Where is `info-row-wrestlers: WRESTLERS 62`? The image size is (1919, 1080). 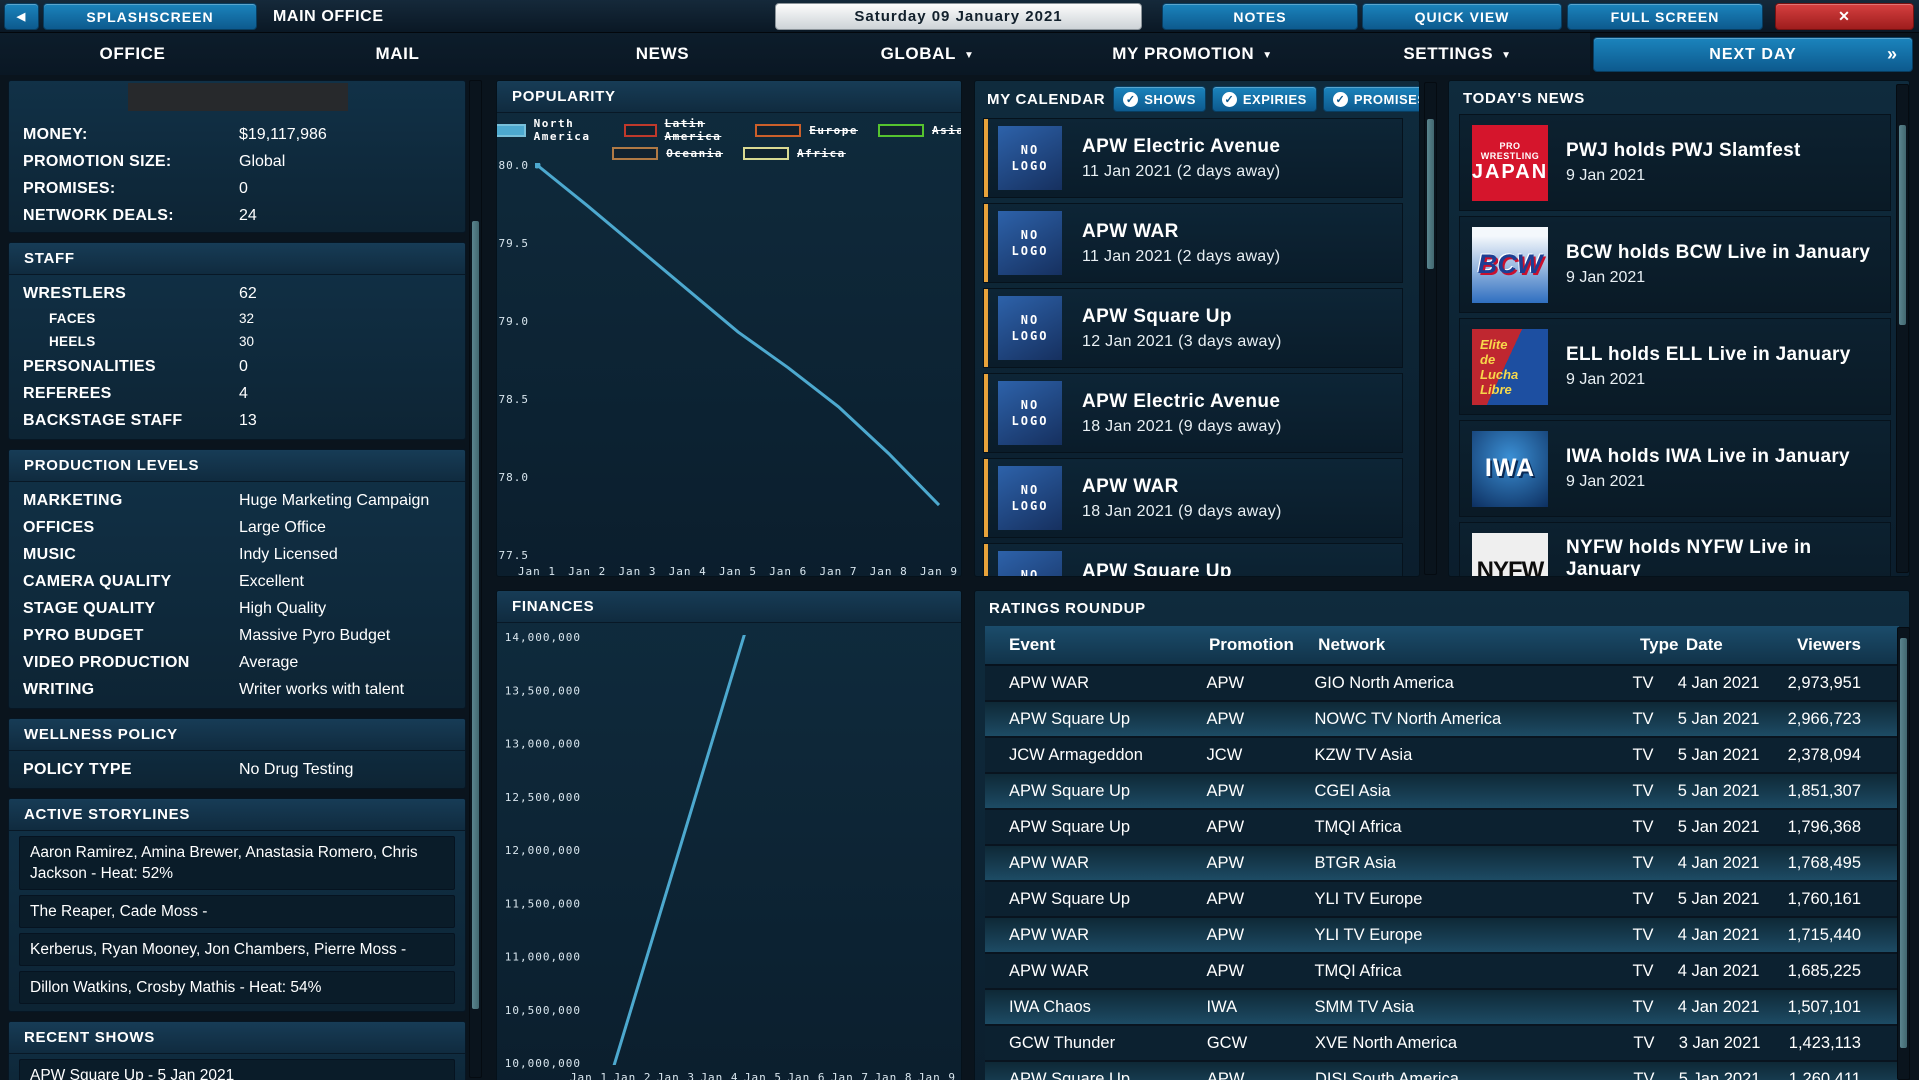 info-row-wrestlers: WRESTLERS 62 is located at coordinates (237, 293).